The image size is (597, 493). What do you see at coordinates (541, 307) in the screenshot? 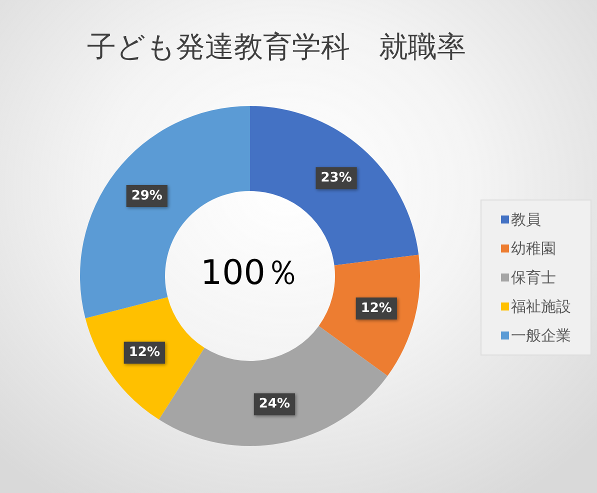
I see `legend-label: 福祉施設` at bounding box center [541, 307].